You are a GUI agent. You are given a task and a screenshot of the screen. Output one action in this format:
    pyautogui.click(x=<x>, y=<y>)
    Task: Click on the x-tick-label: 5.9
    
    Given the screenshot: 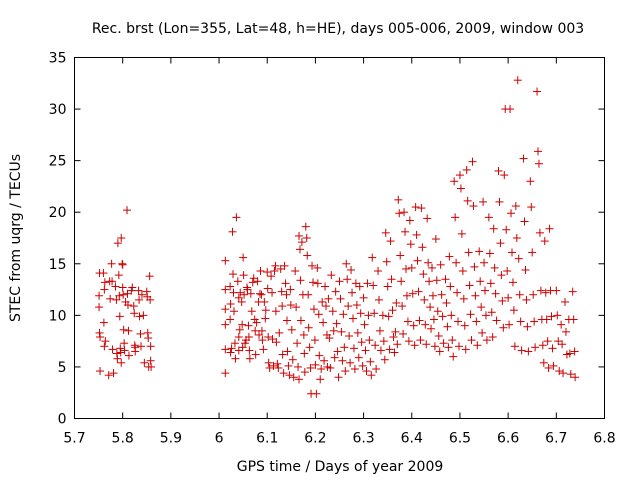 What is the action you would take?
    pyautogui.click(x=171, y=439)
    